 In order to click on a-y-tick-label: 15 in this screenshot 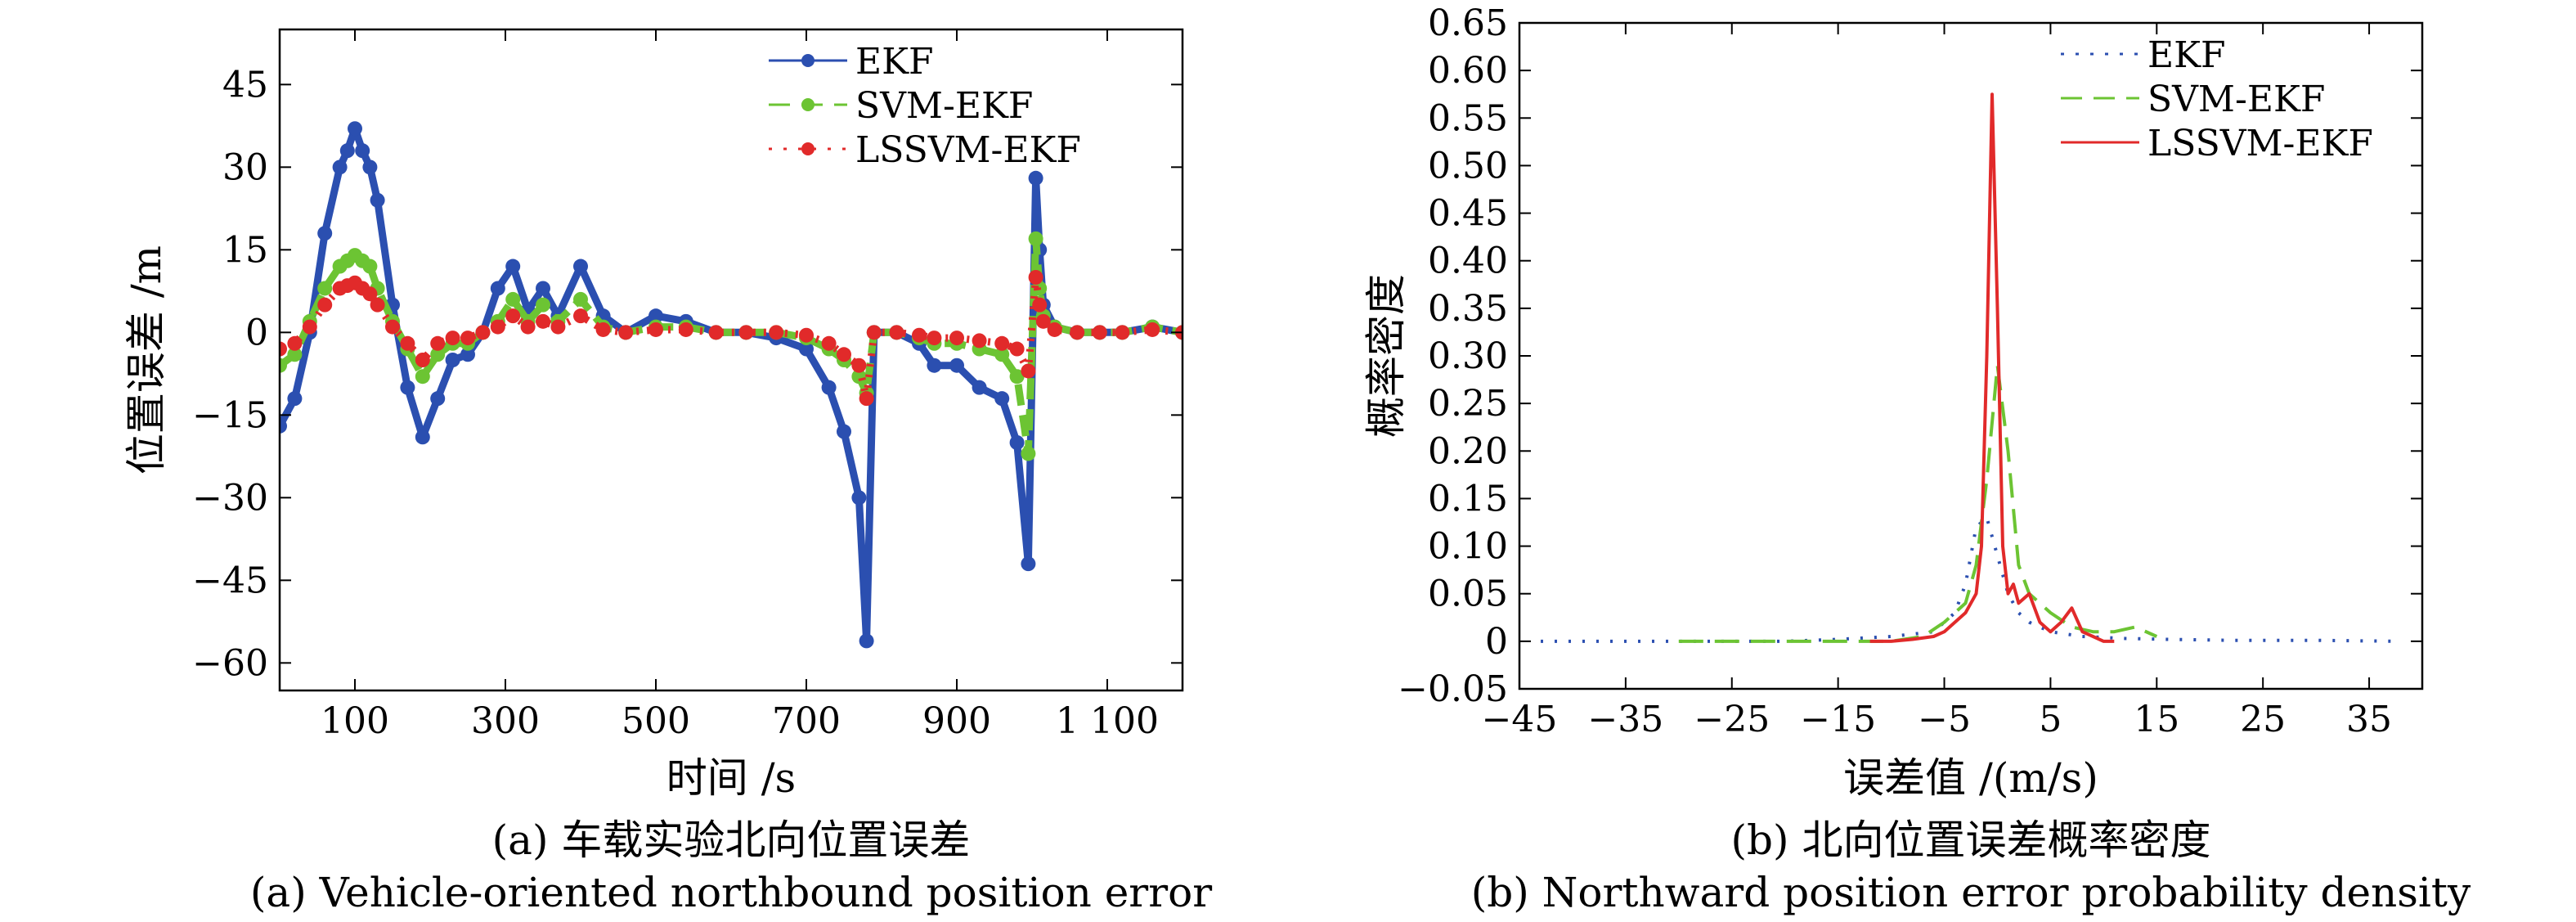, I will do `click(245, 250)`.